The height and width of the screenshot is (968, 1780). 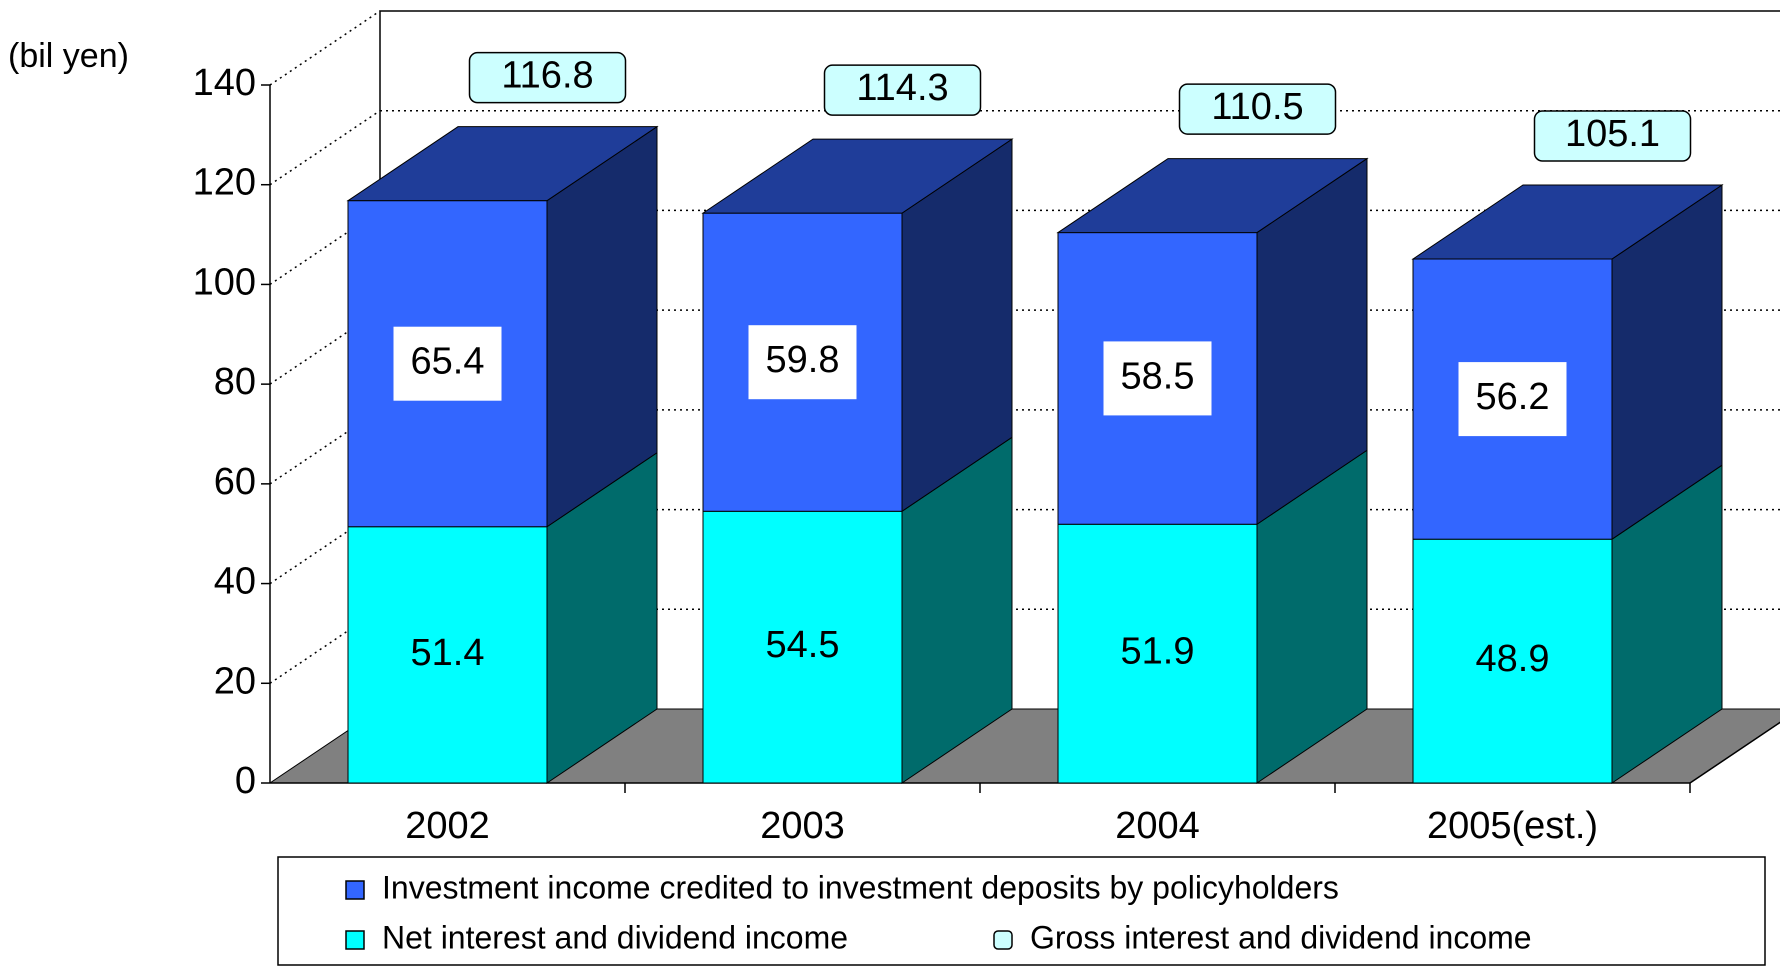 I want to click on total-label: 114.3, so click(x=902, y=88).